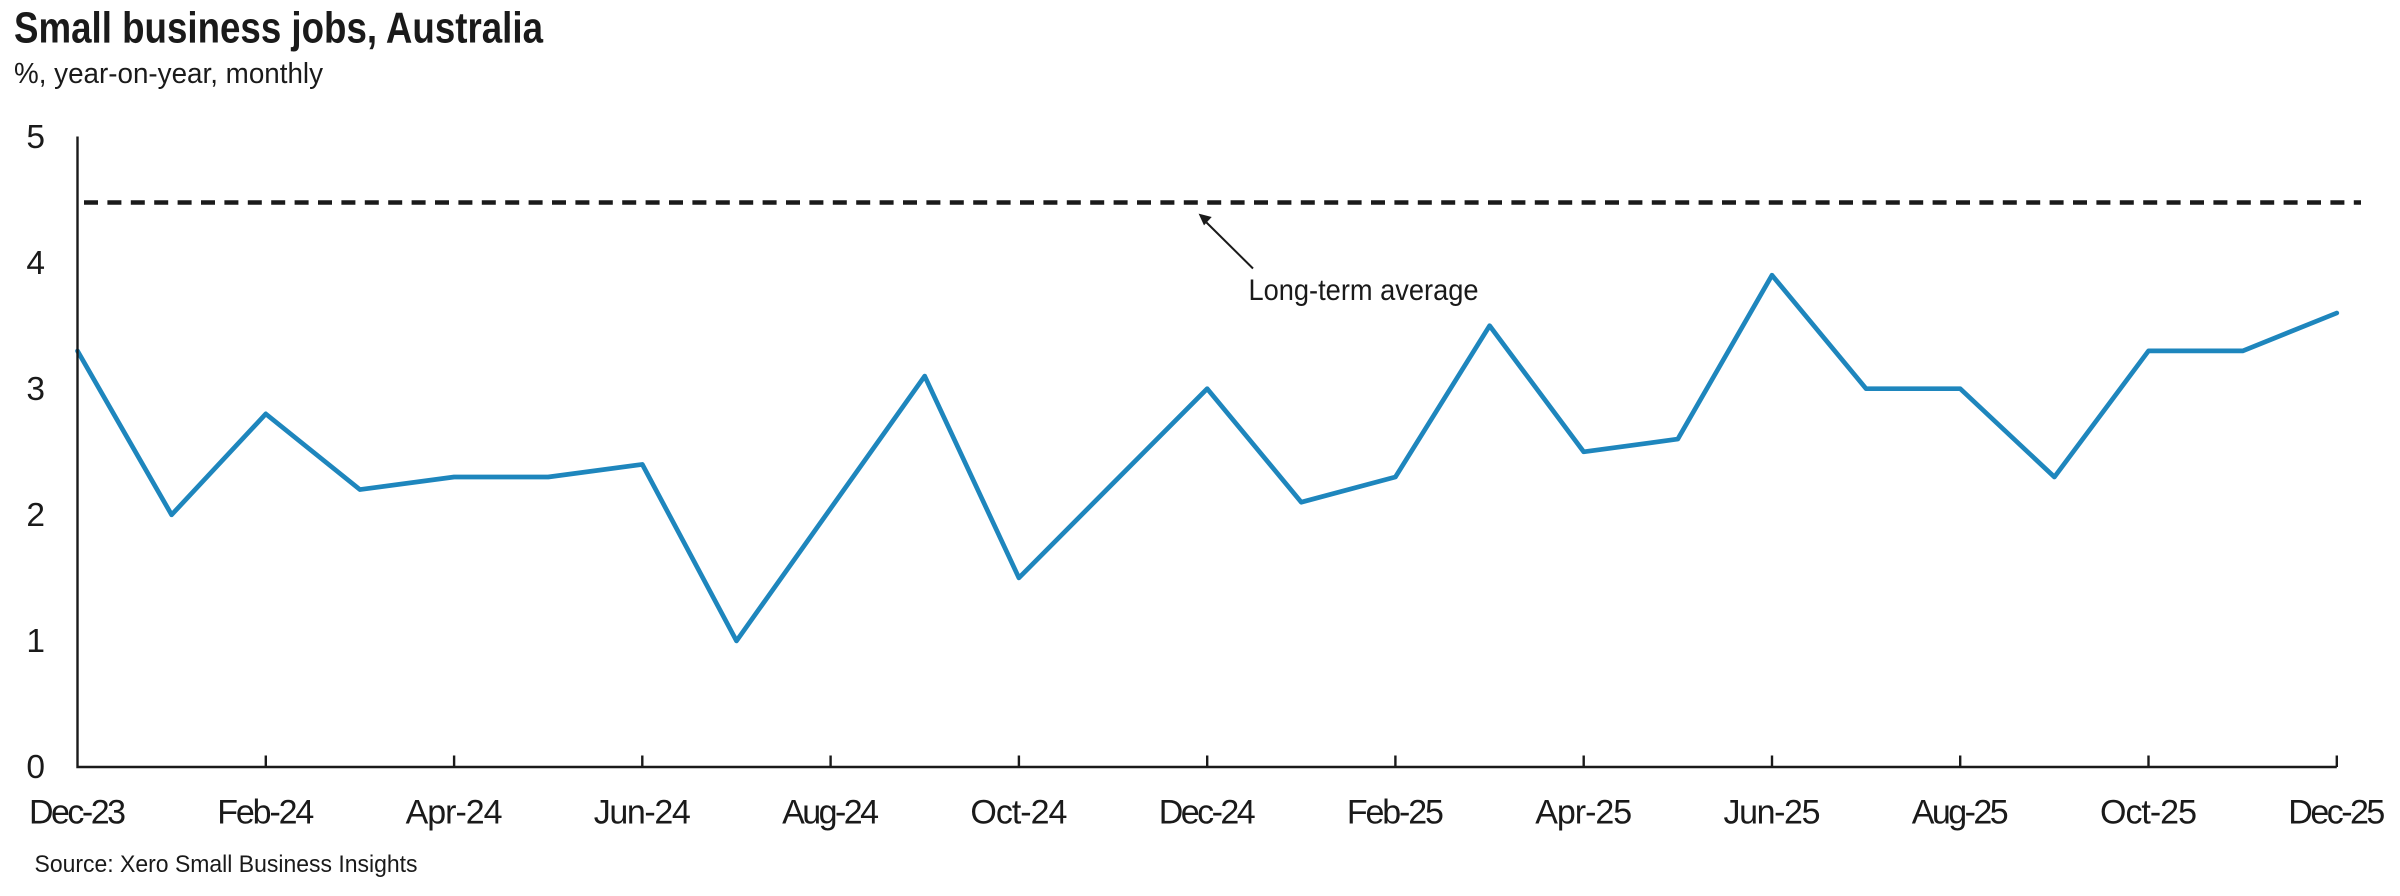 The width and height of the screenshot is (2400, 896). What do you see at coordinates (642, 813) in the screenshot?
I see `svg-text: Jun-24` at bounding box center [642, 813].